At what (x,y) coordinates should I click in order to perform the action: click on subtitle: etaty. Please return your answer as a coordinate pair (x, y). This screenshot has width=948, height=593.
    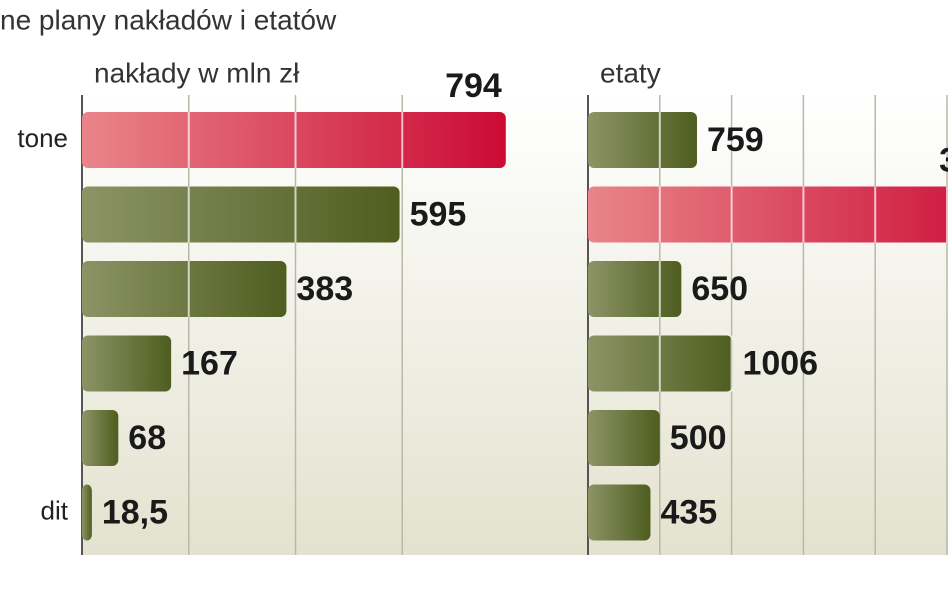
    Looking at the image, I should click on (630, 72).